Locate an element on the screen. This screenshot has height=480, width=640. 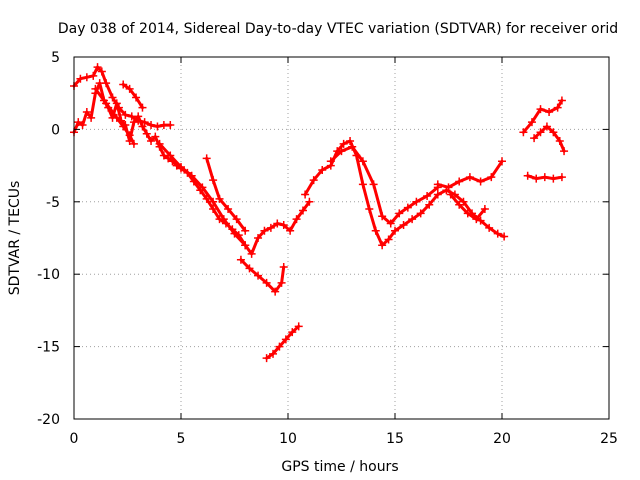
y-tick-label: -5 is located at coordinates (53, 203).